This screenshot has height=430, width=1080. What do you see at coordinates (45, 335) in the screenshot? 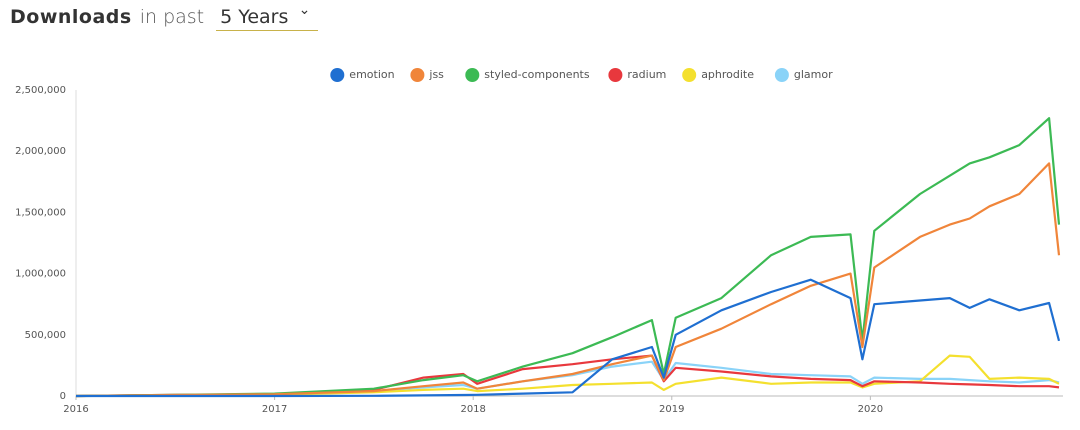
I see `y-tick-label: 500,000` at bounding box center [45, 335].